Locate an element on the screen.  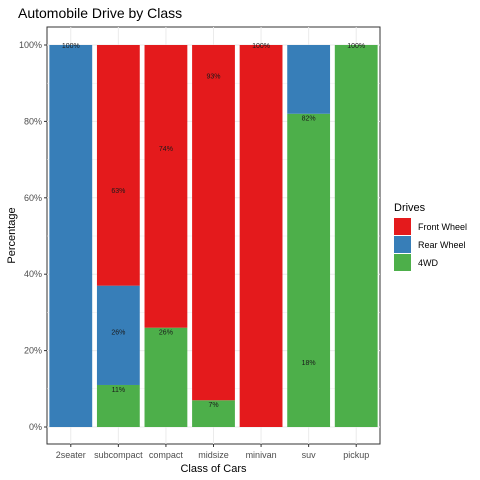
legend-label: Rear Wheel is located at coordinates (442, 245).